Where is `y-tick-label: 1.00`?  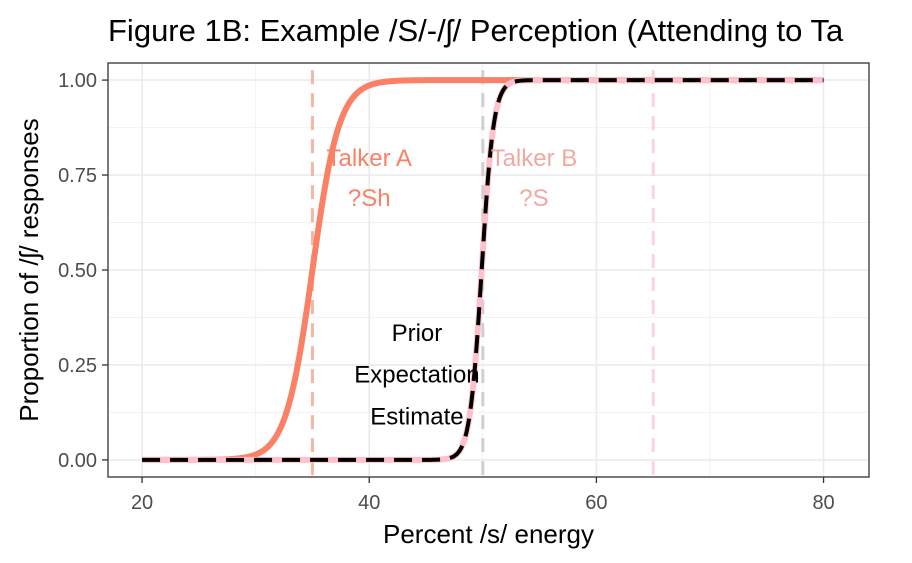
y-tick-label: 1.00 is located at coordinates (77, 81).